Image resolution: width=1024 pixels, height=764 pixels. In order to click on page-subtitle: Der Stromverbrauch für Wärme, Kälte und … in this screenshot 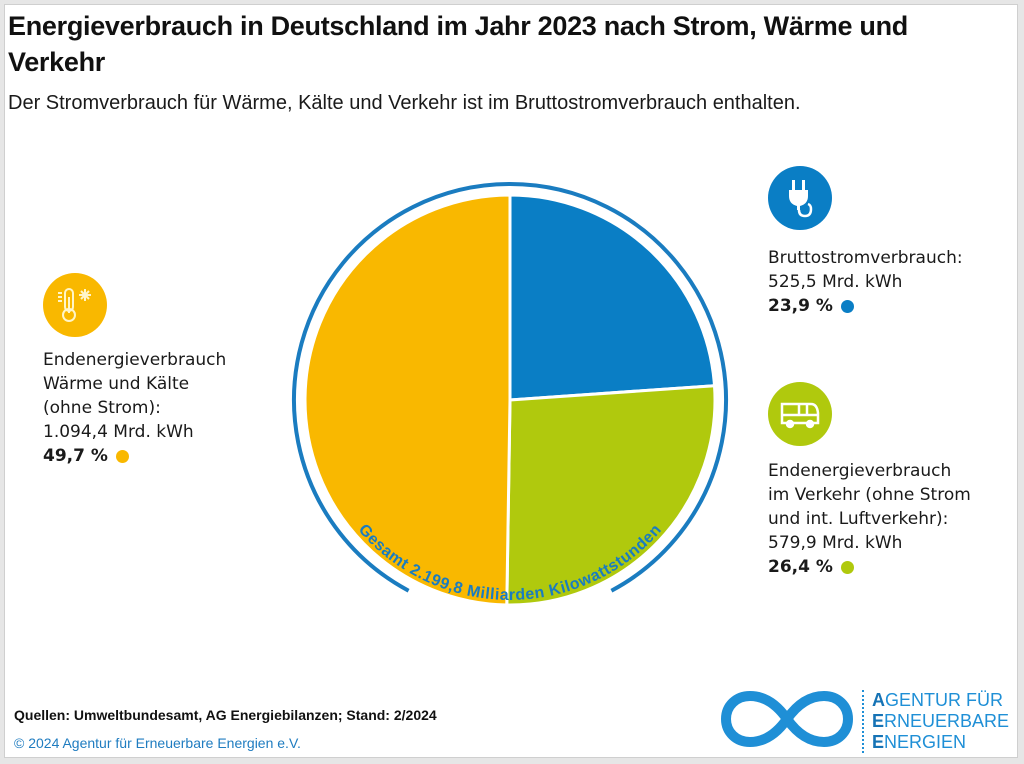, I will do `click(404, 103)`.